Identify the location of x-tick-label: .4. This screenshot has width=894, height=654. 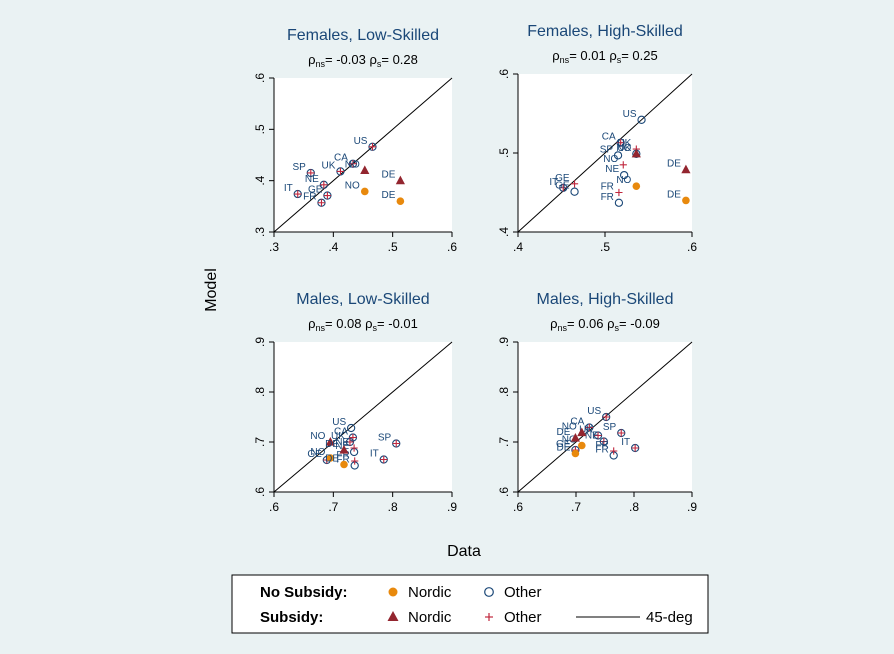
(333, 247).